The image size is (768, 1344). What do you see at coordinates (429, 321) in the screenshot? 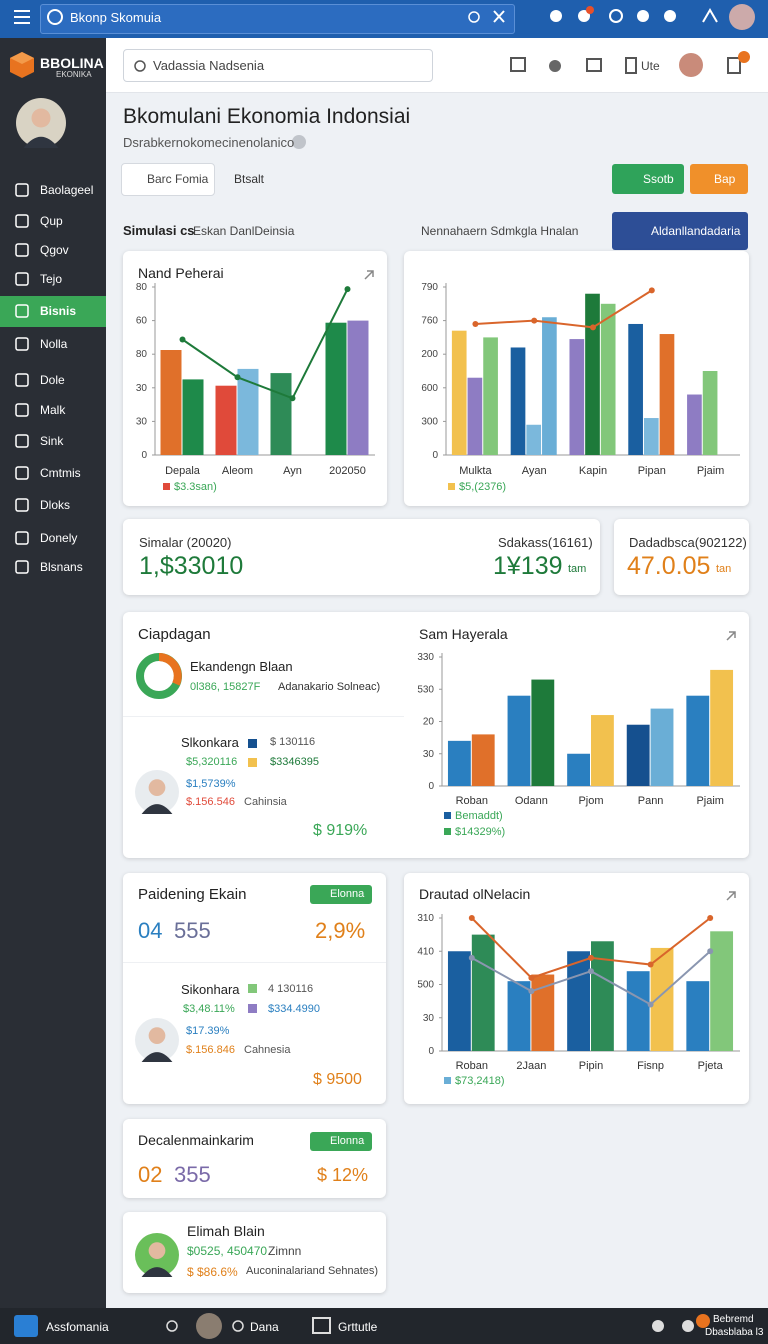
I see `y-tick-label: 760` at bounding box center [429, 321].